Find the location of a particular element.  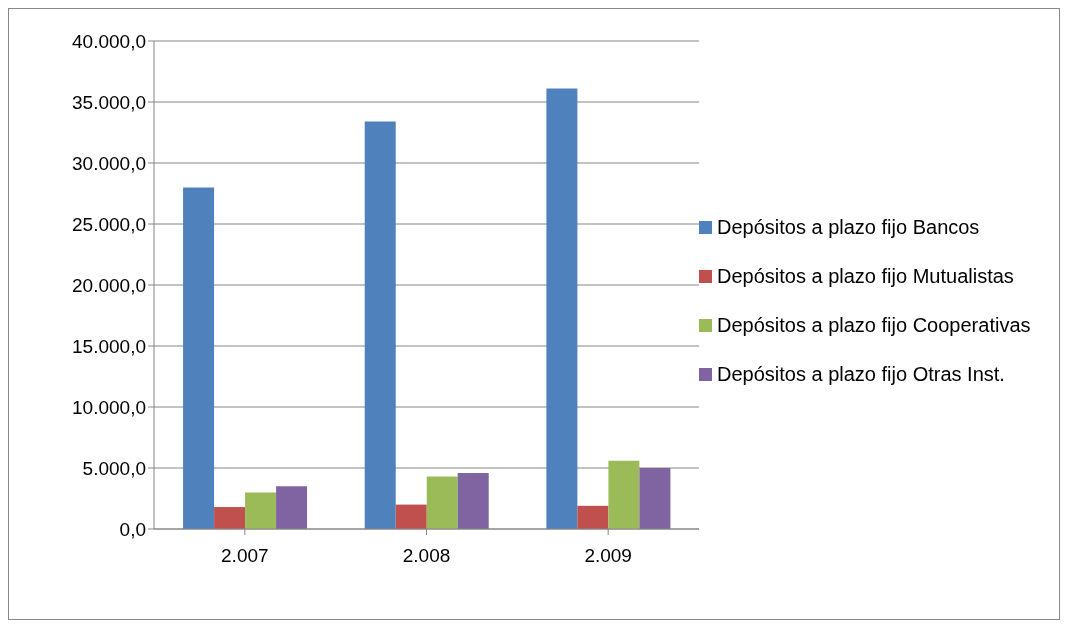

legend-label: Depósitos a plazo fijo Mutualistas is located at coordinates (865, 276).